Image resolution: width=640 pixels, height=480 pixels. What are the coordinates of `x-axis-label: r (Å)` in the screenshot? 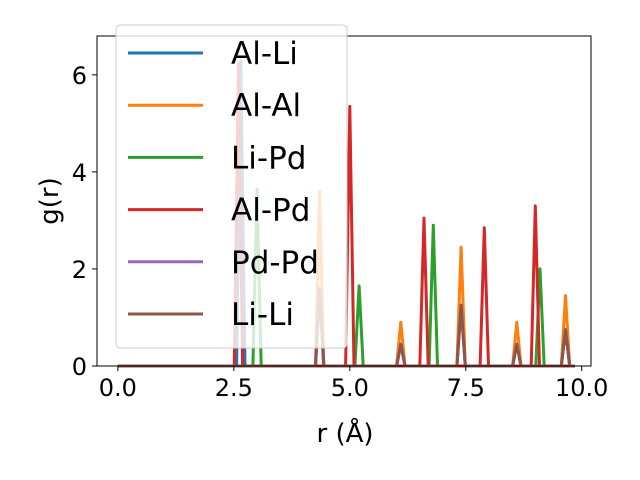 It's located at (344, 433).